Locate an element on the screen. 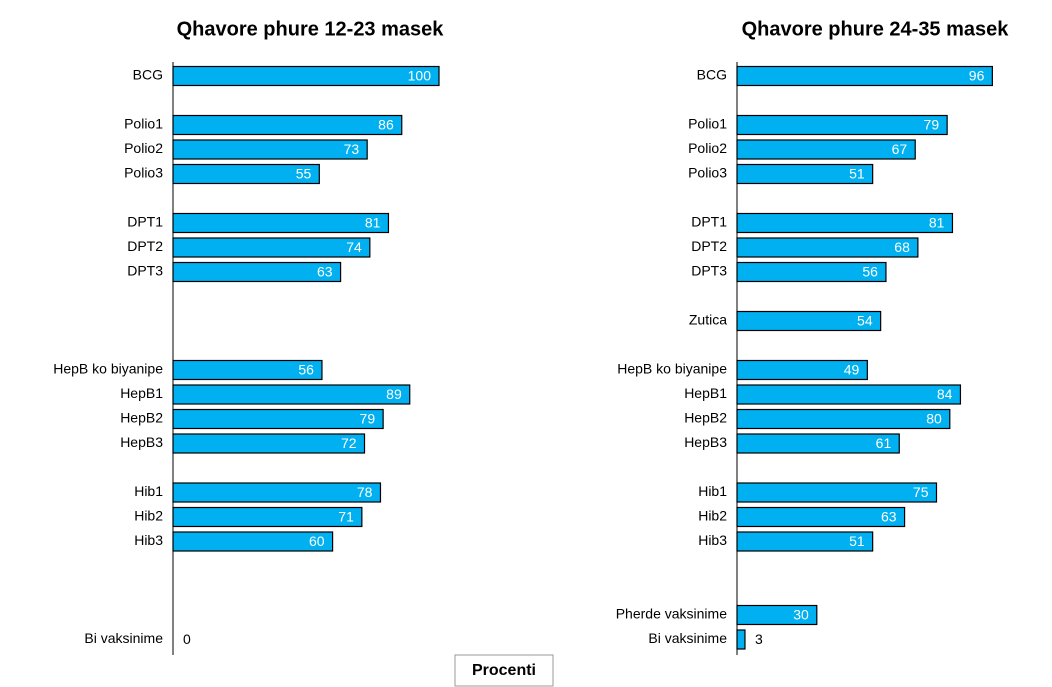 Image resolution: width=1052 pixels, height=687 pixels. xlabel-box is located at coordinates (504, 670).